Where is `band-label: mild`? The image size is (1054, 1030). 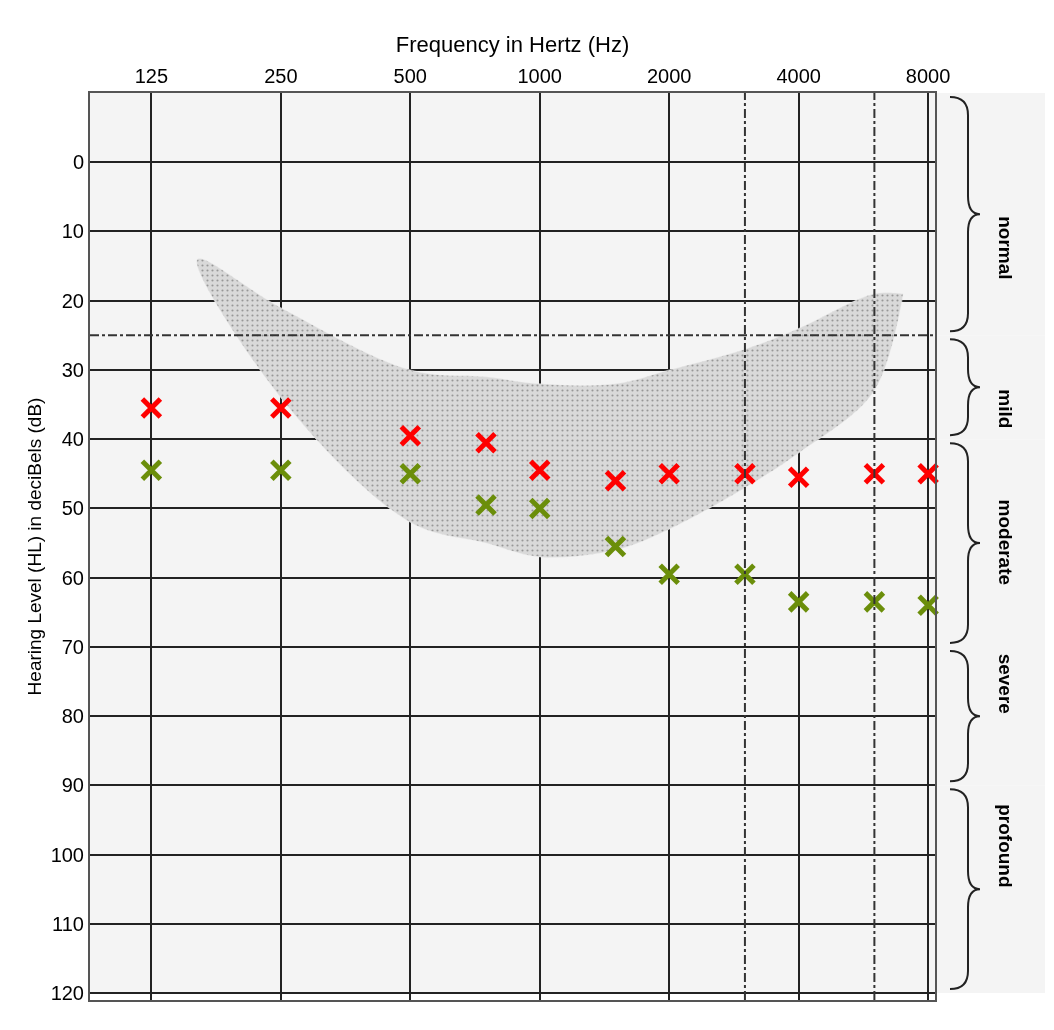 band-label: mild is located at coordinates (1006, 409).